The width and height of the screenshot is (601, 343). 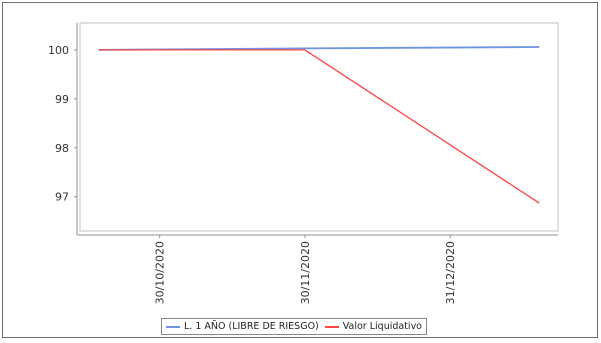 I want to click on legend-item-1: L. 1 AÑO (LIBRE DE RIESGO), so click(x=242, y=326).